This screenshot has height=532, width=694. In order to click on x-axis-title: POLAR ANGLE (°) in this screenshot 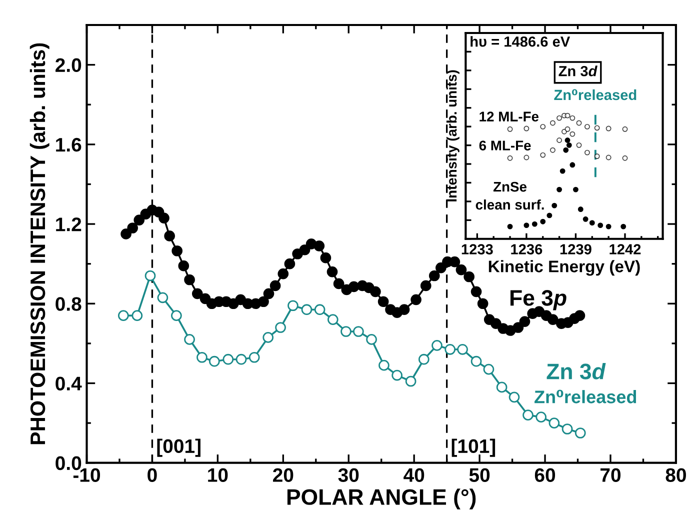, I will do `click(381, 499)`.